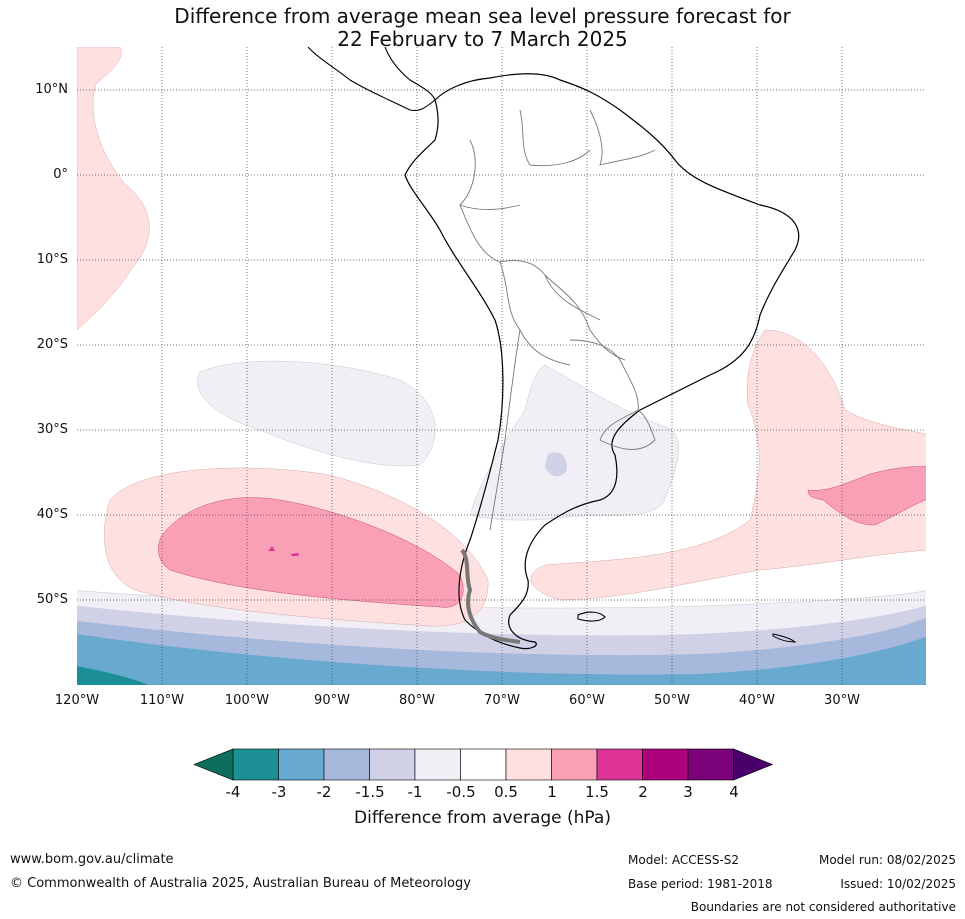 The width and height of the screenshot is (965, 919). I want to click on colorbar-tick: -0.5, so click(461, 792).